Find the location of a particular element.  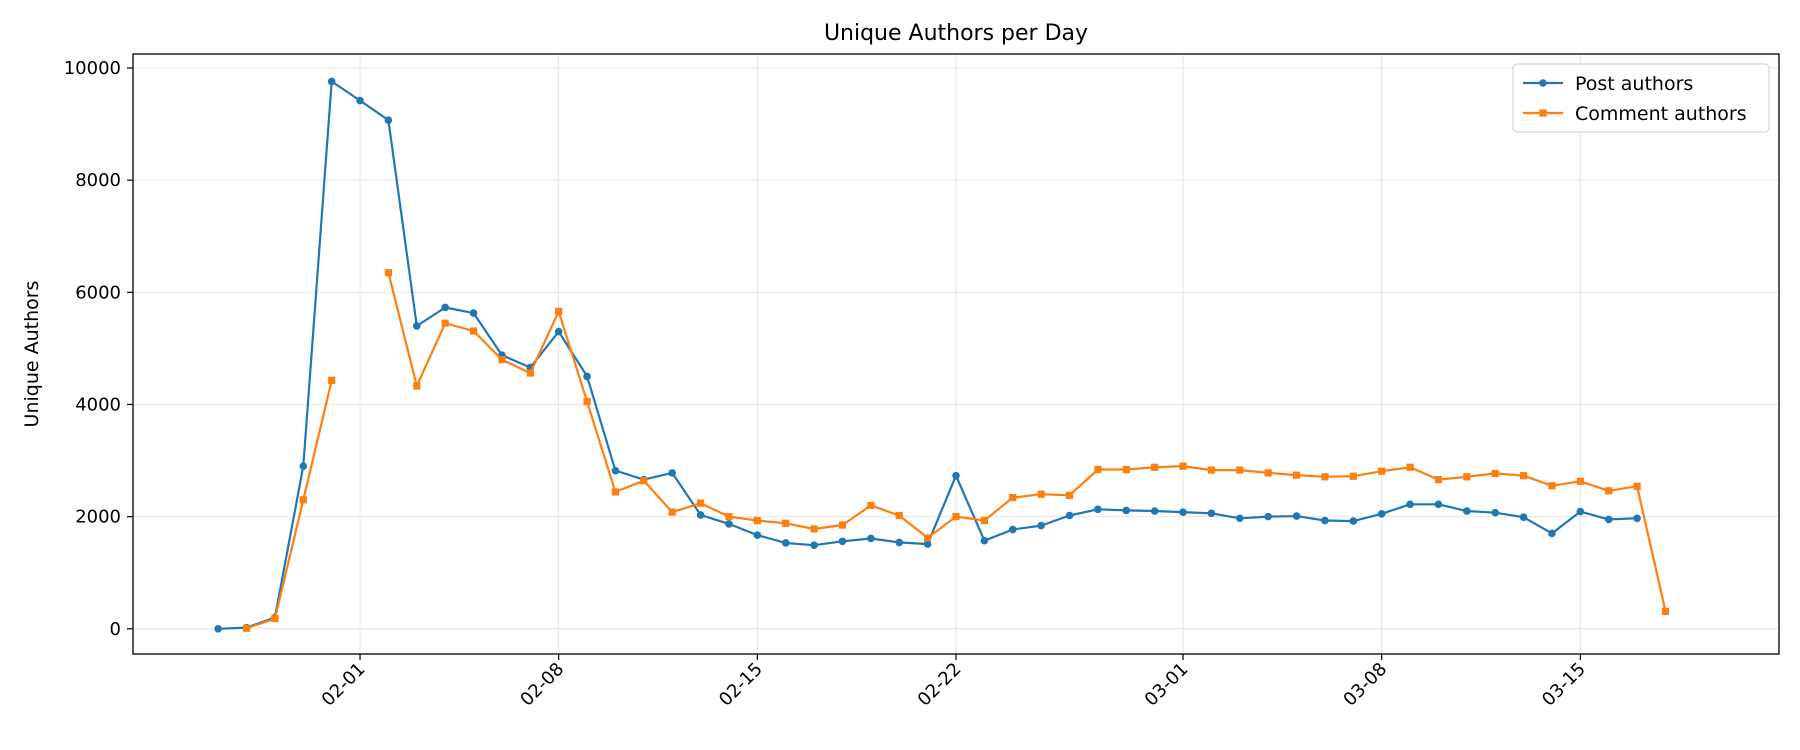

series-line is located at coordinates (289, 505).